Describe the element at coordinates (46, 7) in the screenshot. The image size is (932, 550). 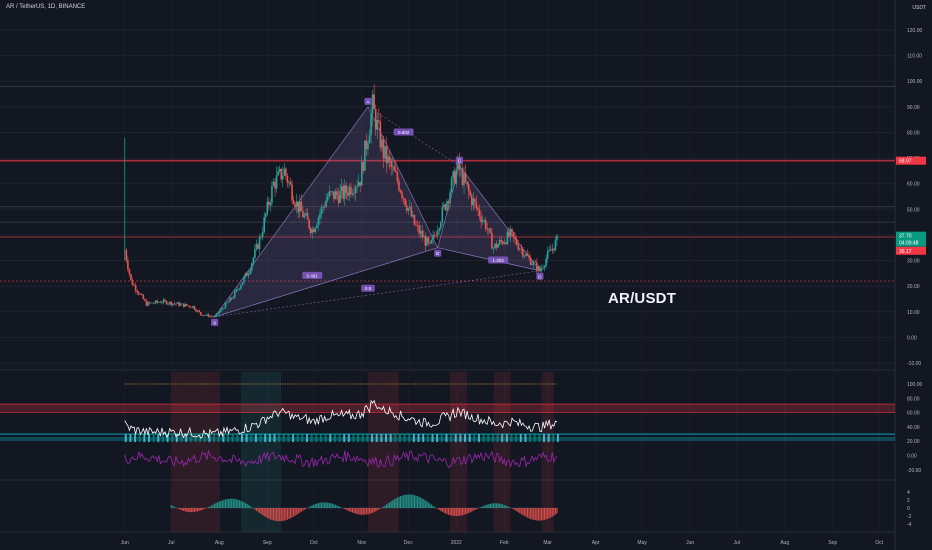
I see `symbol-header: AR / TetherUS, 1D, BINANCE` at that location.